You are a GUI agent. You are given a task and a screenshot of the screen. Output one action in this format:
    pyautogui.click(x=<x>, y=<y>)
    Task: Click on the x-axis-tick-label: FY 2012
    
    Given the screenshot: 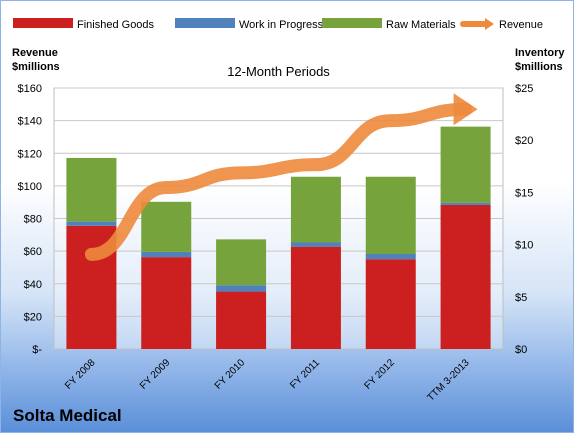 What is the action you would take?
    pyautogui.click(x=379, y=374)
    